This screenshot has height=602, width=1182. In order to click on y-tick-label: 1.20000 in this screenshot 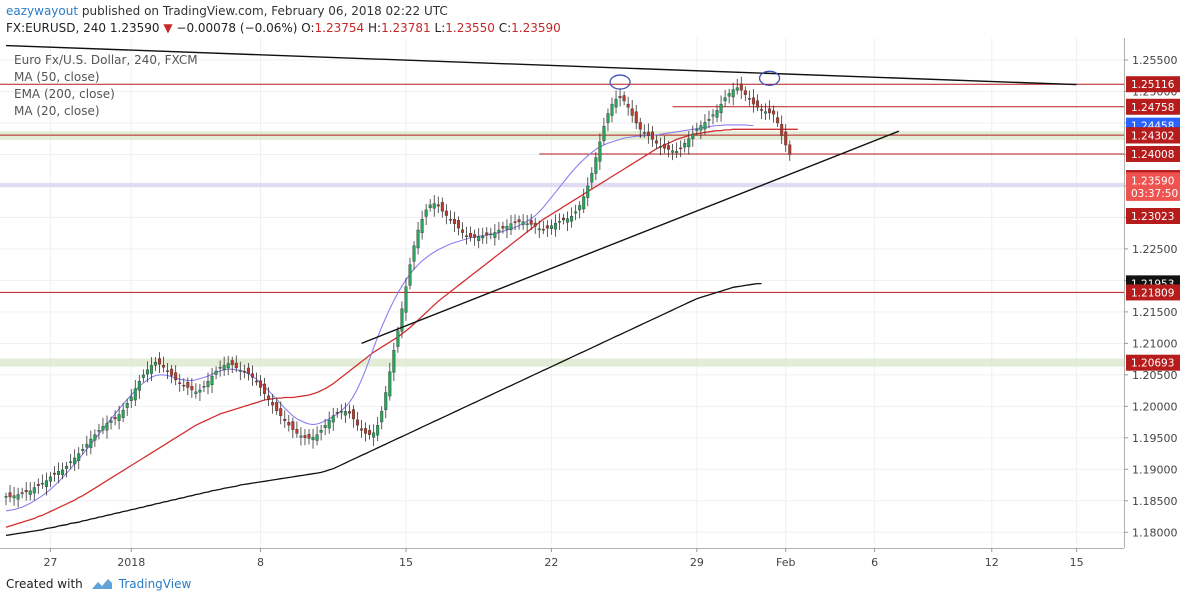, I will do `click(1155, 406)`.